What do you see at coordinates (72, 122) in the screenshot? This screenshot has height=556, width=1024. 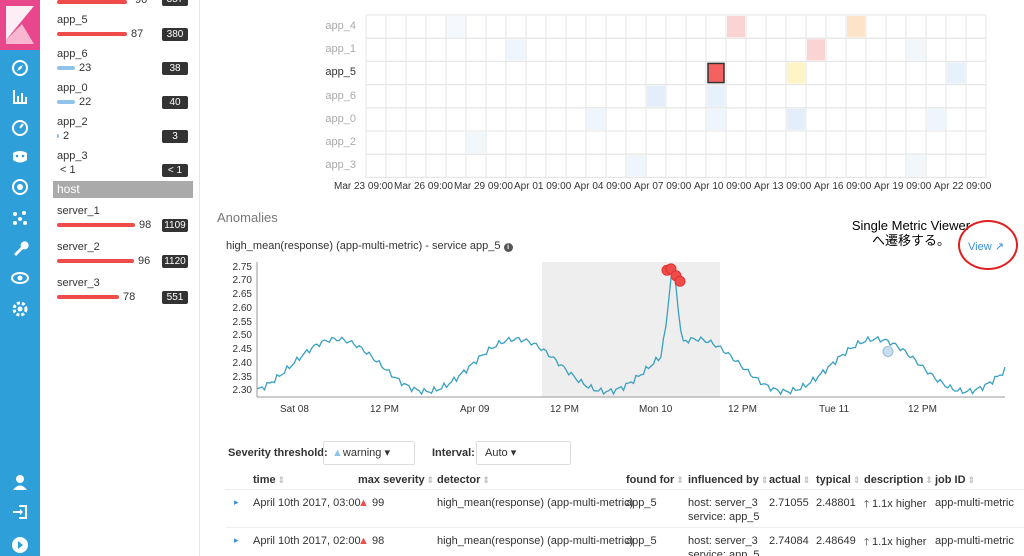 I see `influencer-name: app_2` at bounding box center [72, 122].